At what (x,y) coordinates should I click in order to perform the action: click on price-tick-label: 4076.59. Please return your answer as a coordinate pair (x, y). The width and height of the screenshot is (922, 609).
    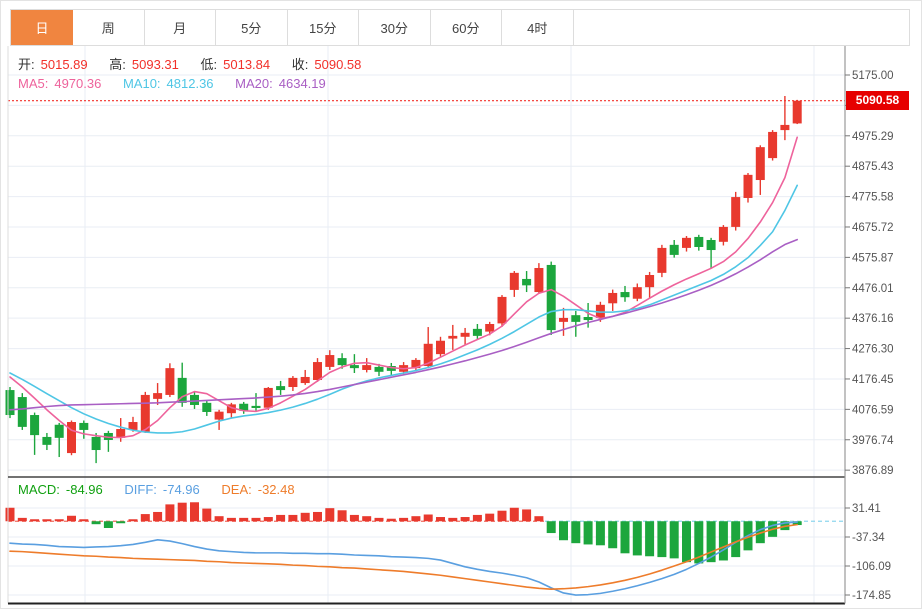
    Looking at the image, I should click on (873, 410).